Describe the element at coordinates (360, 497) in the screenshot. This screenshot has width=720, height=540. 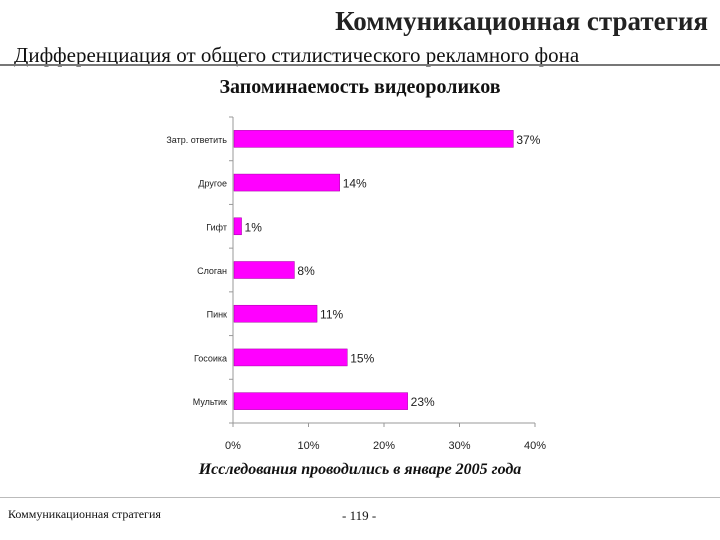
I see `footer-divider` at that location.